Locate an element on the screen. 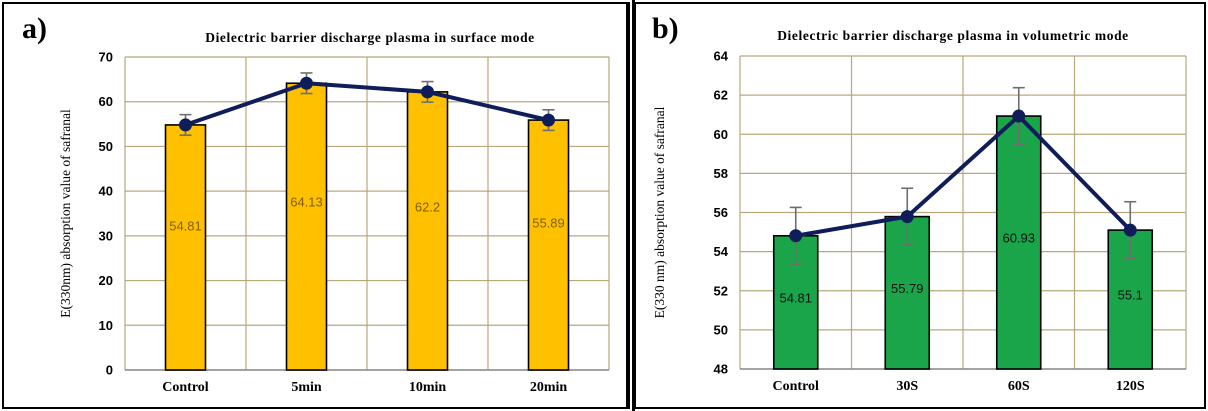 This screenshot has height=411, width=1208. y-tick-label: 70 is located at coordinates (106, 57).